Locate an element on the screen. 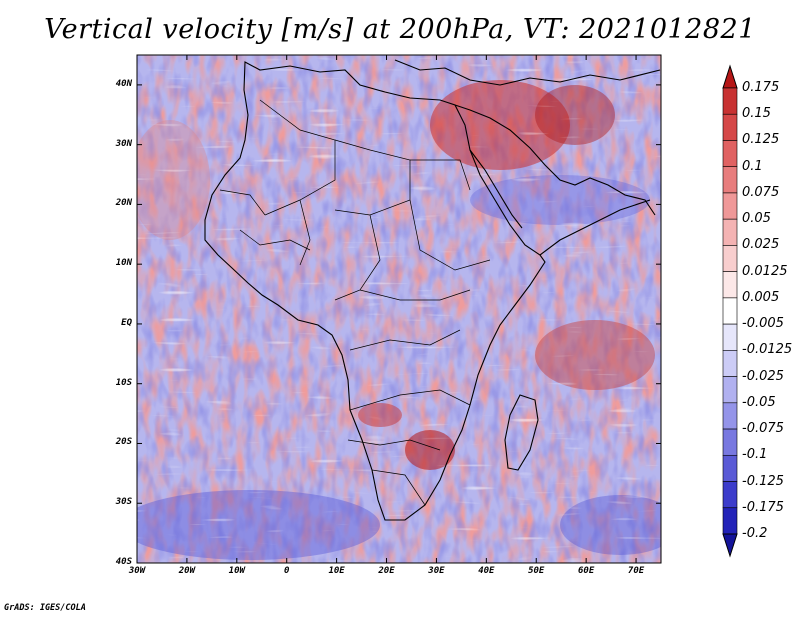 This screenshot has height=618, width=800. colorbar is located at coordinates (730, 311).